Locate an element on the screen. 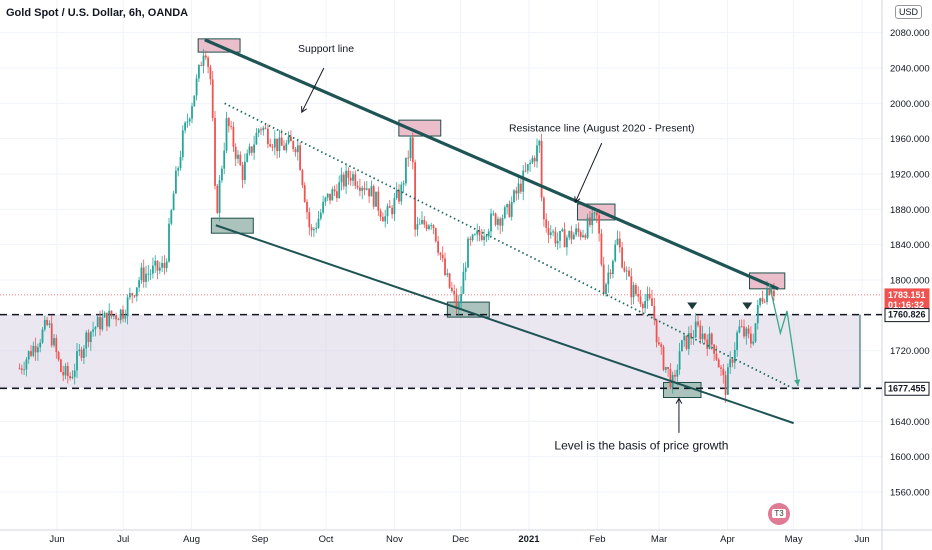  y-tick-label: 2040.000 is located at coordinates (910, 69).